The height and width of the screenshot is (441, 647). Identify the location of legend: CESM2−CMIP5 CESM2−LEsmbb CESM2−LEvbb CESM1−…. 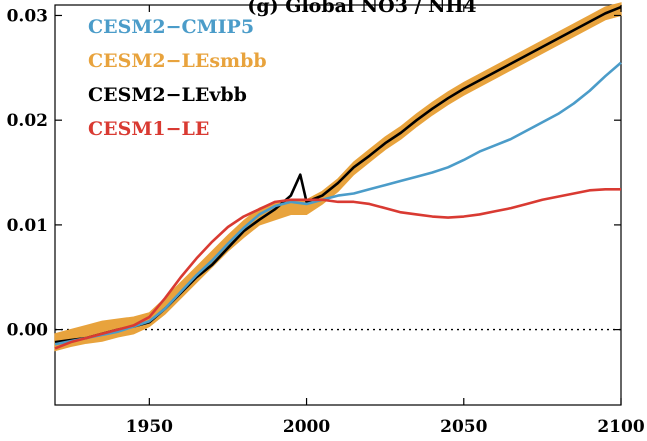
(177, 78).